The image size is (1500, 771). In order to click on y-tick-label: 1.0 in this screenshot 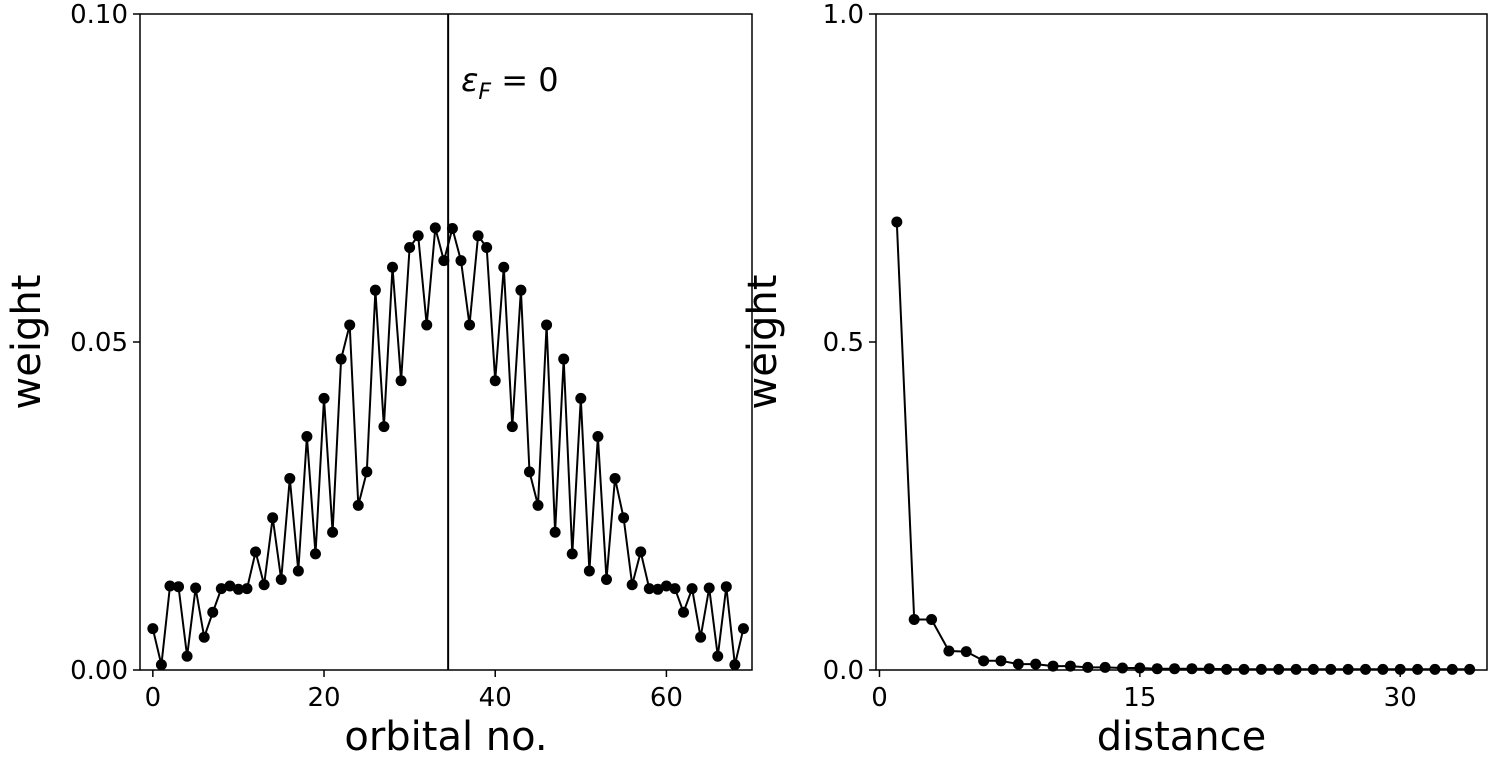, I will do `click(843, 15)`.